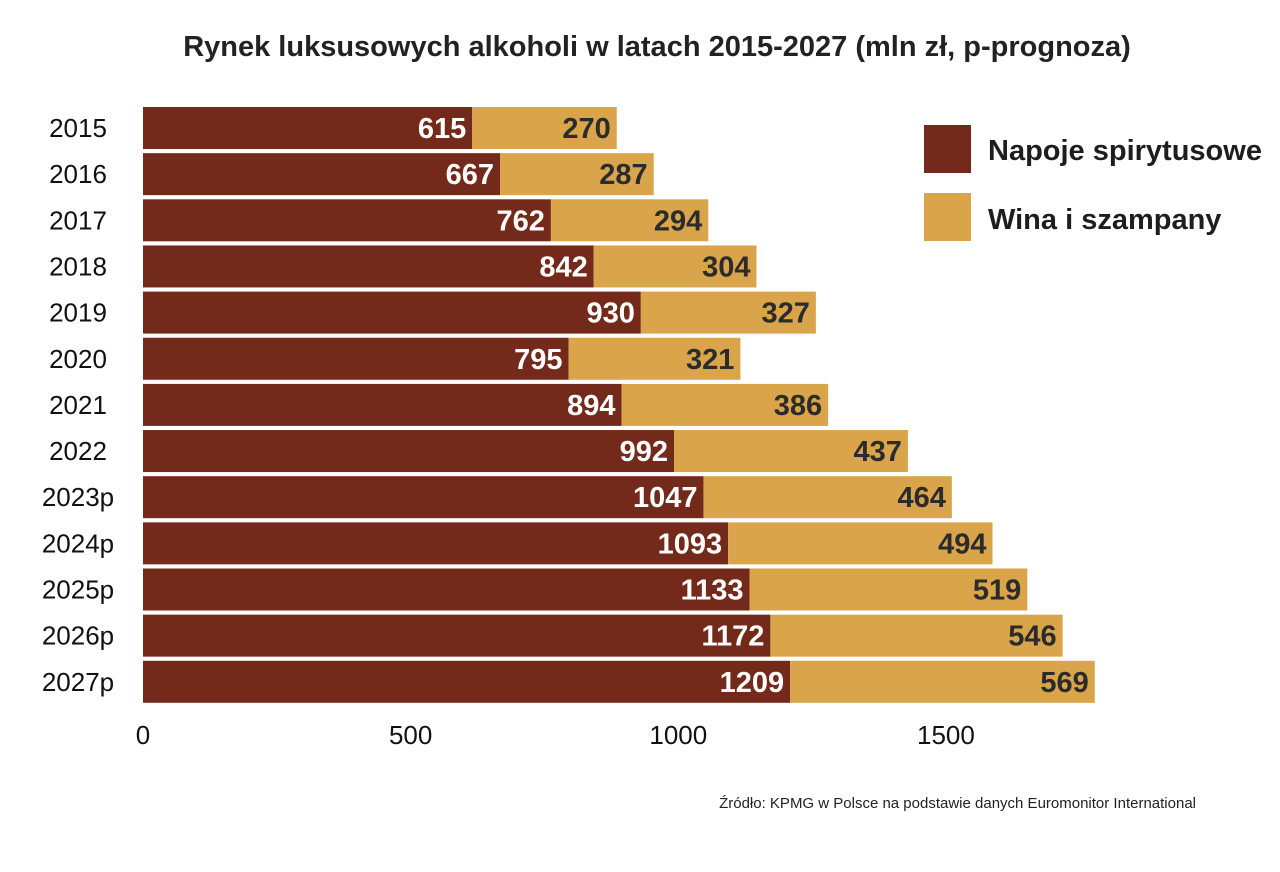 Image resolution: width=1280 pixels, height=872 pixels. What do you see at coordinates (78, 636) in the screenshot?
I see `y-tick-label: 2026p` at bounding box center [78, 636].